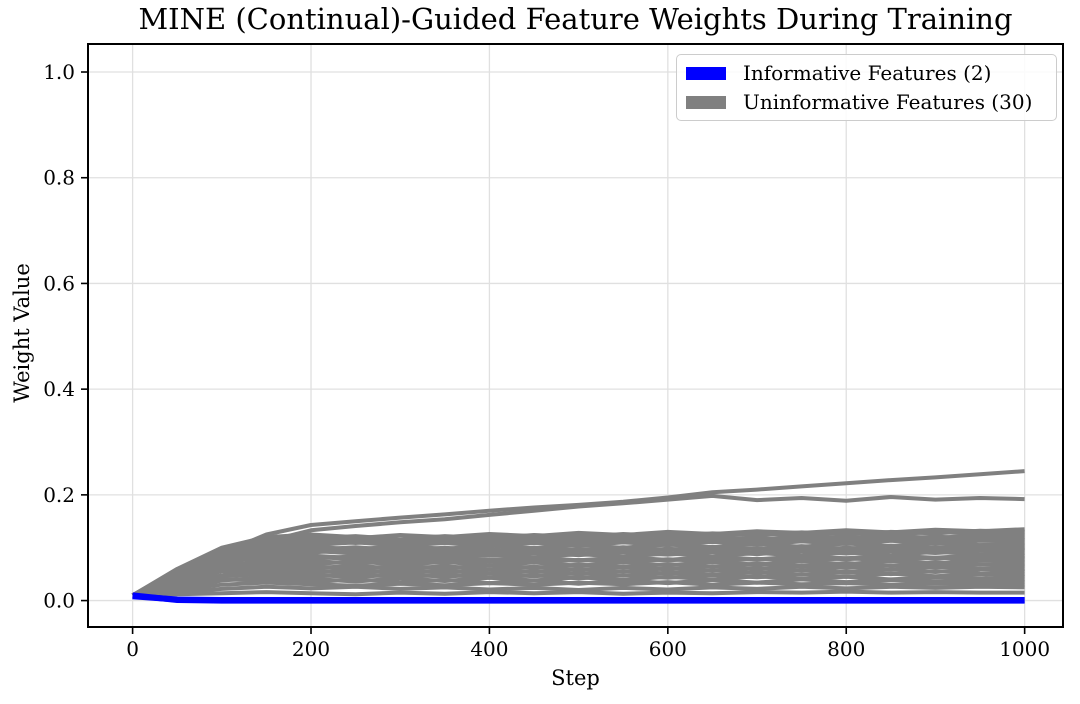 Image resolution: width=1080 pixels, height=704 pixels. Describe the element at coordinates (59, 283) in the screenshot. I see `y-tick-label: 0.6` at that location.